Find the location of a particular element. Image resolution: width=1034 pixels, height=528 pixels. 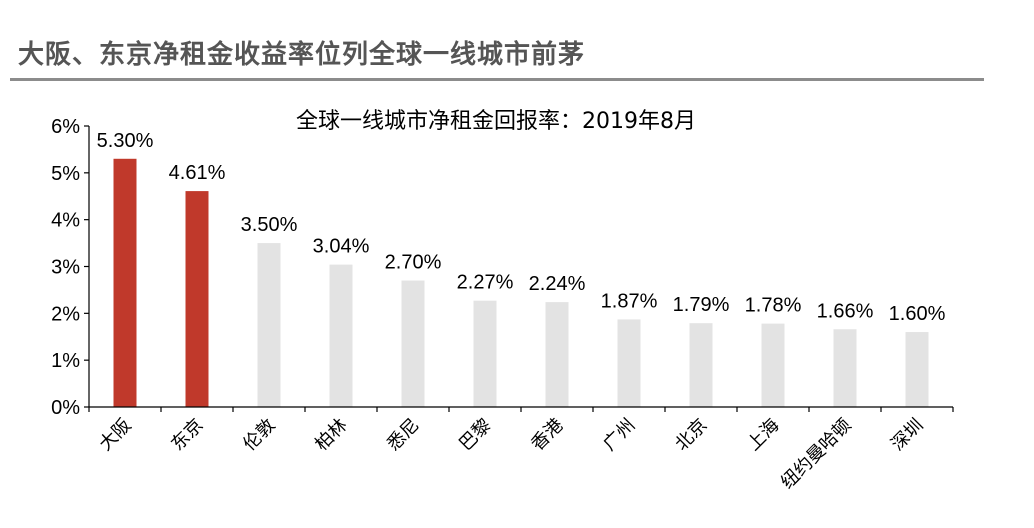

y-tick-label: 1% is located at coordinates (65, 361).